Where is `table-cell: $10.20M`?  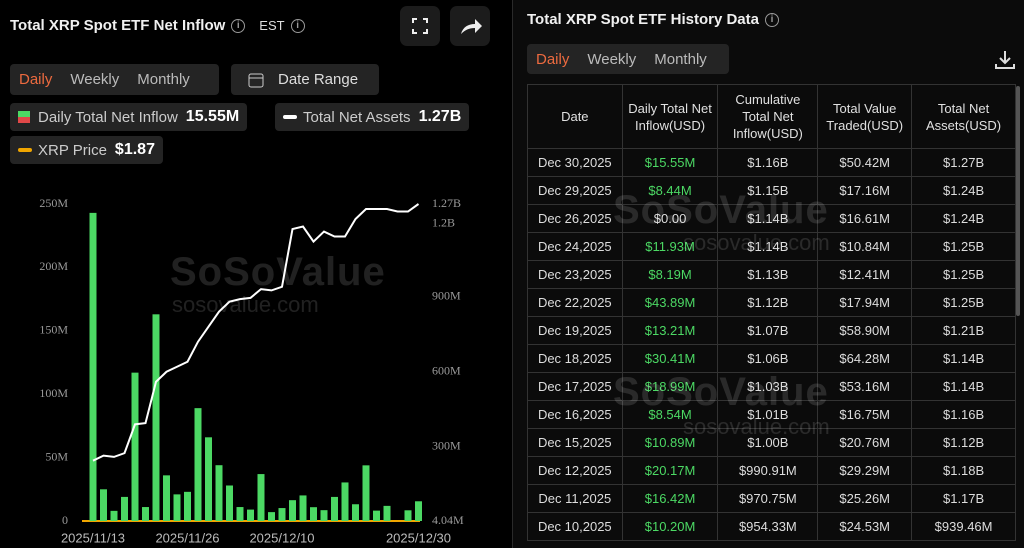
table-cell: $10.20M is located at coordinates (670, 526).